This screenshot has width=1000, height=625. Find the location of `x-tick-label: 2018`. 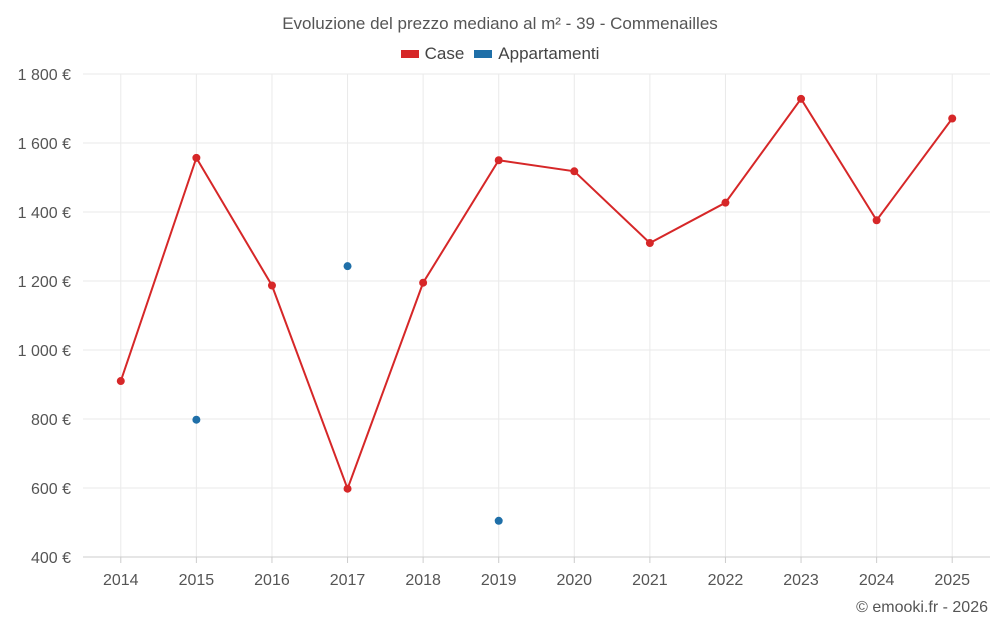

x-tick-label: 2018 is located at coordinates (423, 580).